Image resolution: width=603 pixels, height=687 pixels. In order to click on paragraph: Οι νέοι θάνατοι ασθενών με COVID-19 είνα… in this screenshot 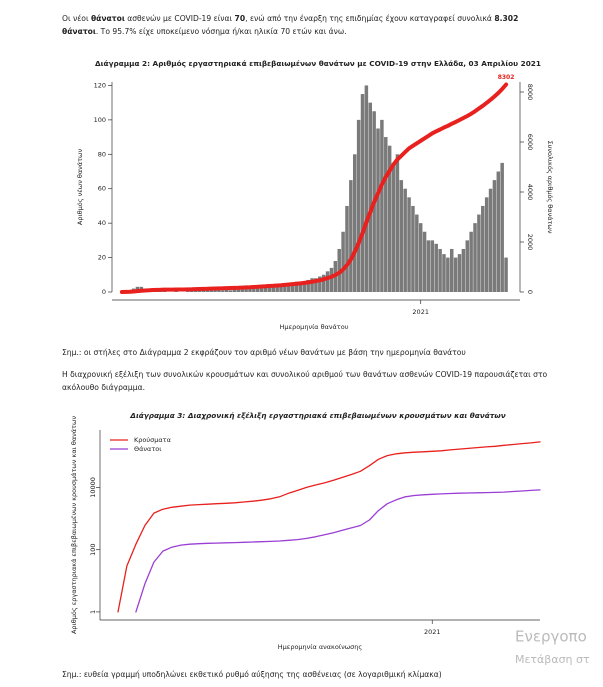, I will do `click(307, 25)`.